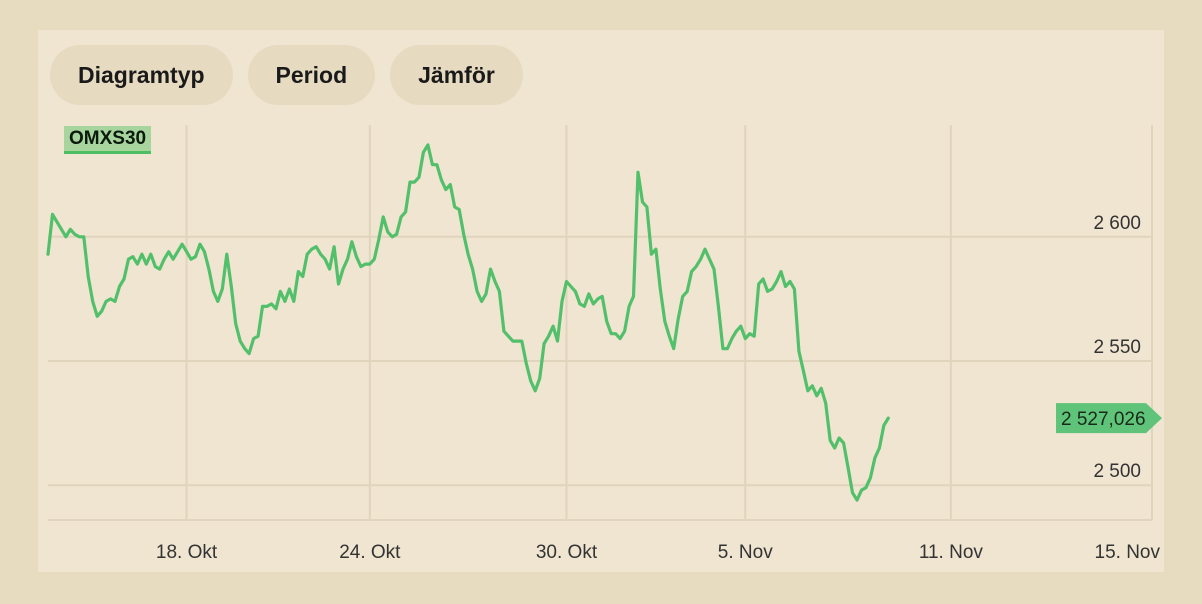  I want to click on y-tick-label: 2 550, so click(1117, 347).